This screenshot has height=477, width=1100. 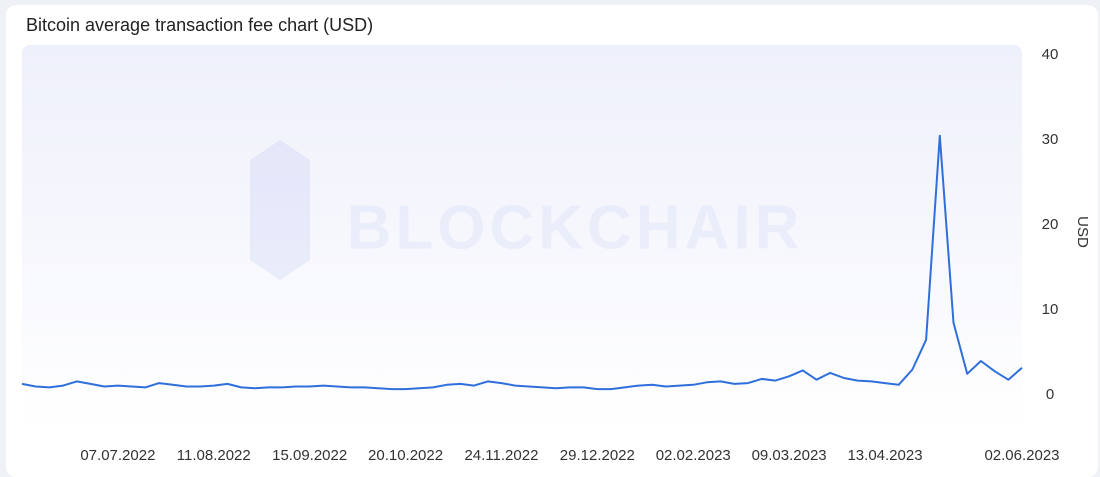 What do you see at coordinates (789, 455) in the screenshot?
I see `x-tick-label: 09.03.2023` at bounding box center [789, 455].